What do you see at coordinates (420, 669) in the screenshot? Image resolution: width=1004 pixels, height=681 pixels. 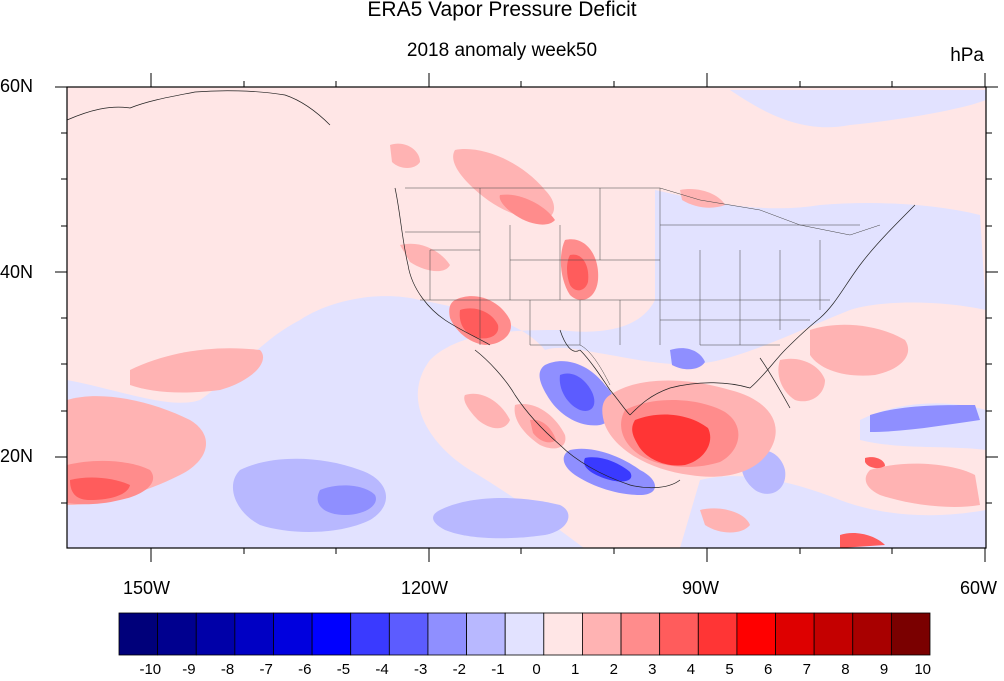 I see `colorbar-tick-label: -3` at bounding box center [420, 669].